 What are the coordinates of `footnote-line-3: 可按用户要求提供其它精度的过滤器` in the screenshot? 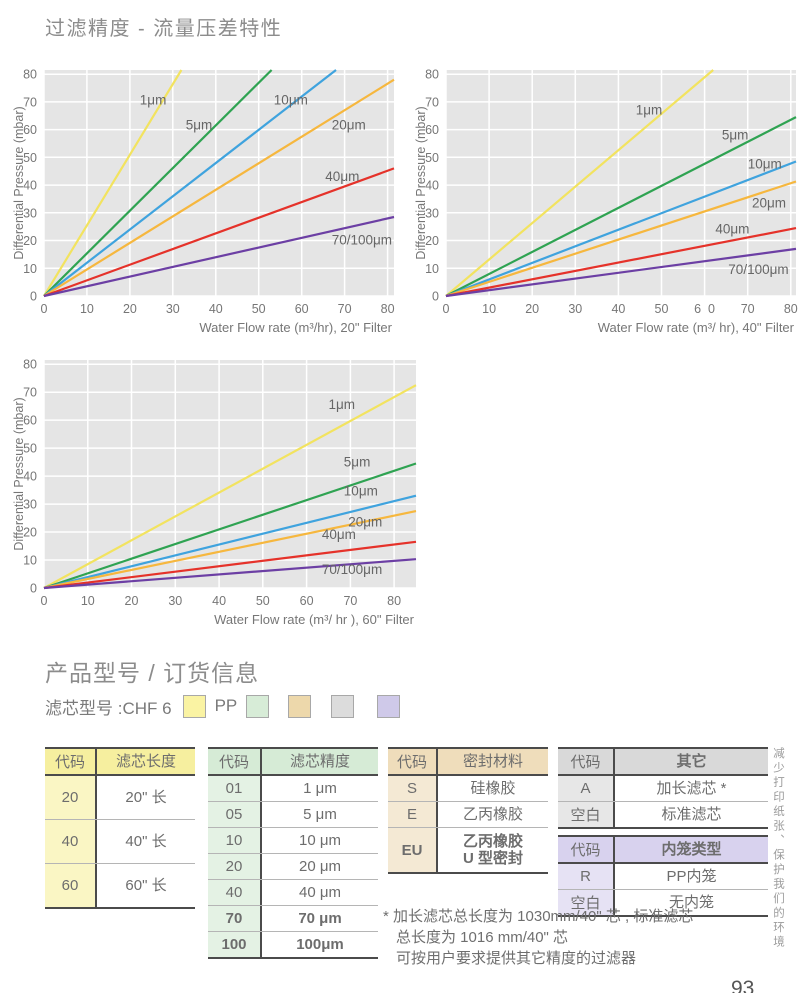 It's located at (516, 958).